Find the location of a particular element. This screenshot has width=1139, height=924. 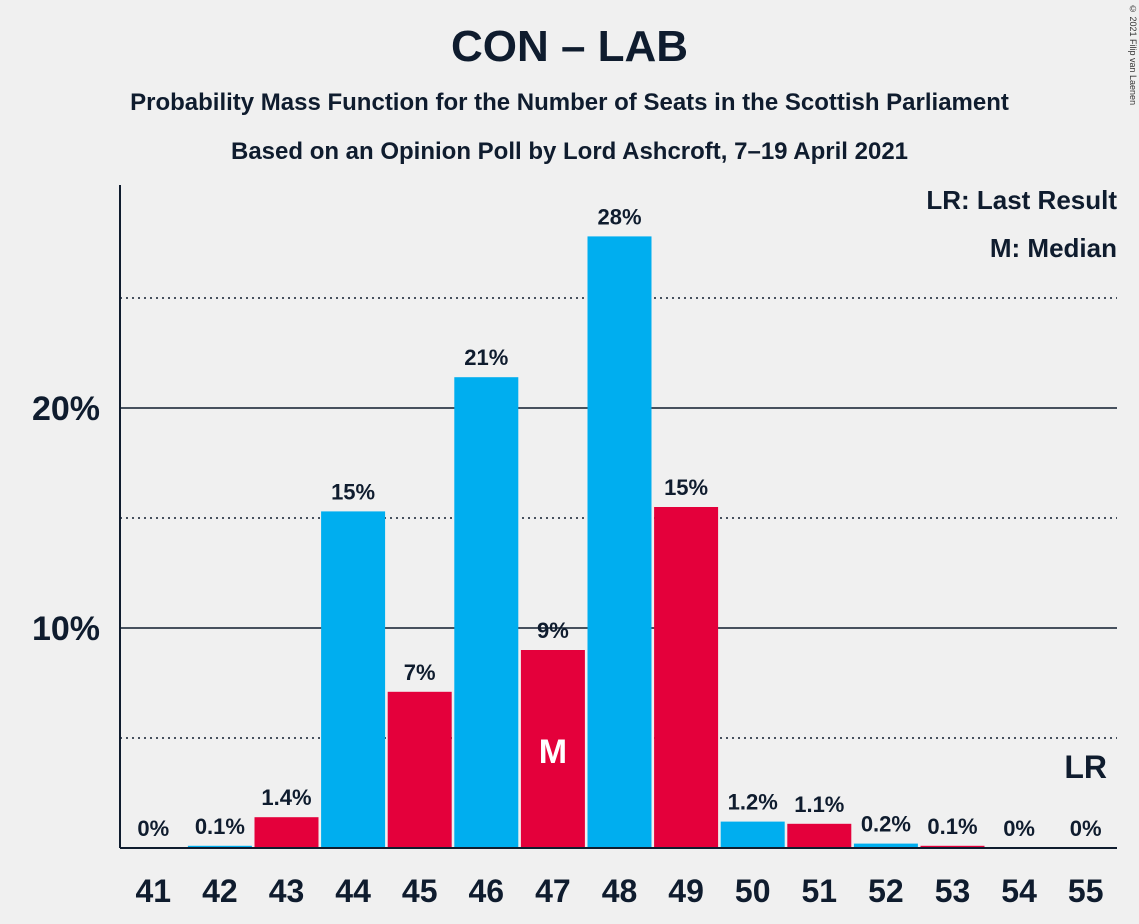

bar-value-label: 9% is located at coordinates (553, 630).